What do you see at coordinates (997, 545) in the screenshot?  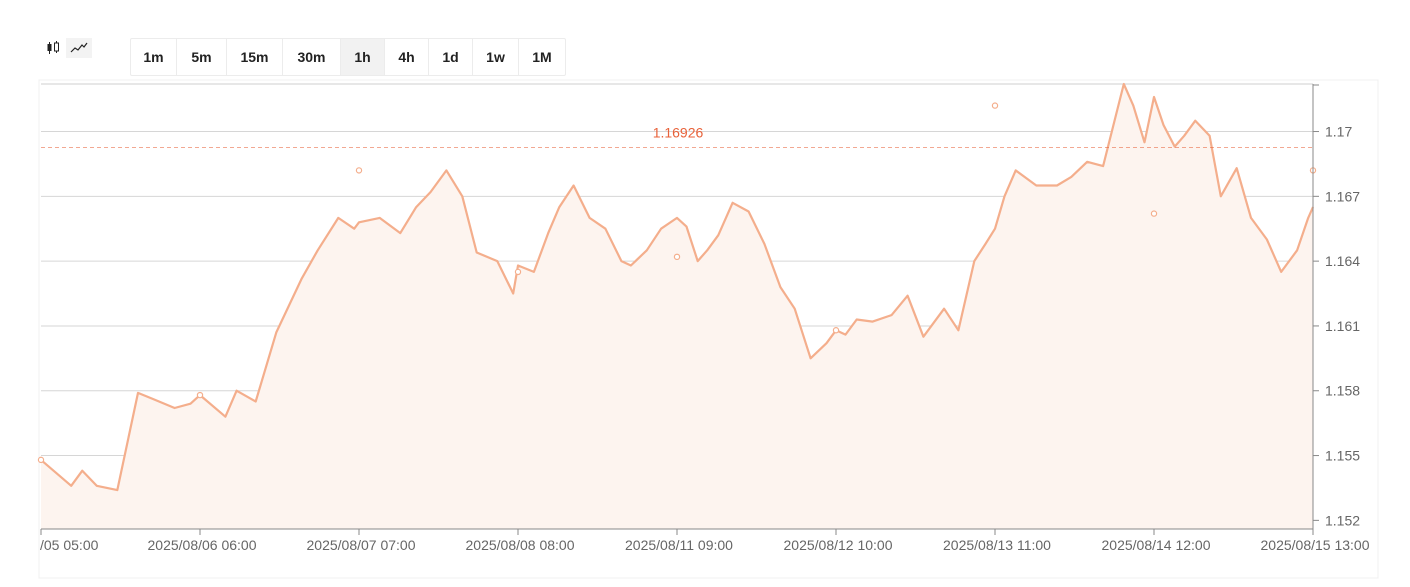 I see `x-tick-label: 2025/08/13 11:00` at bounding box center [997, 545].